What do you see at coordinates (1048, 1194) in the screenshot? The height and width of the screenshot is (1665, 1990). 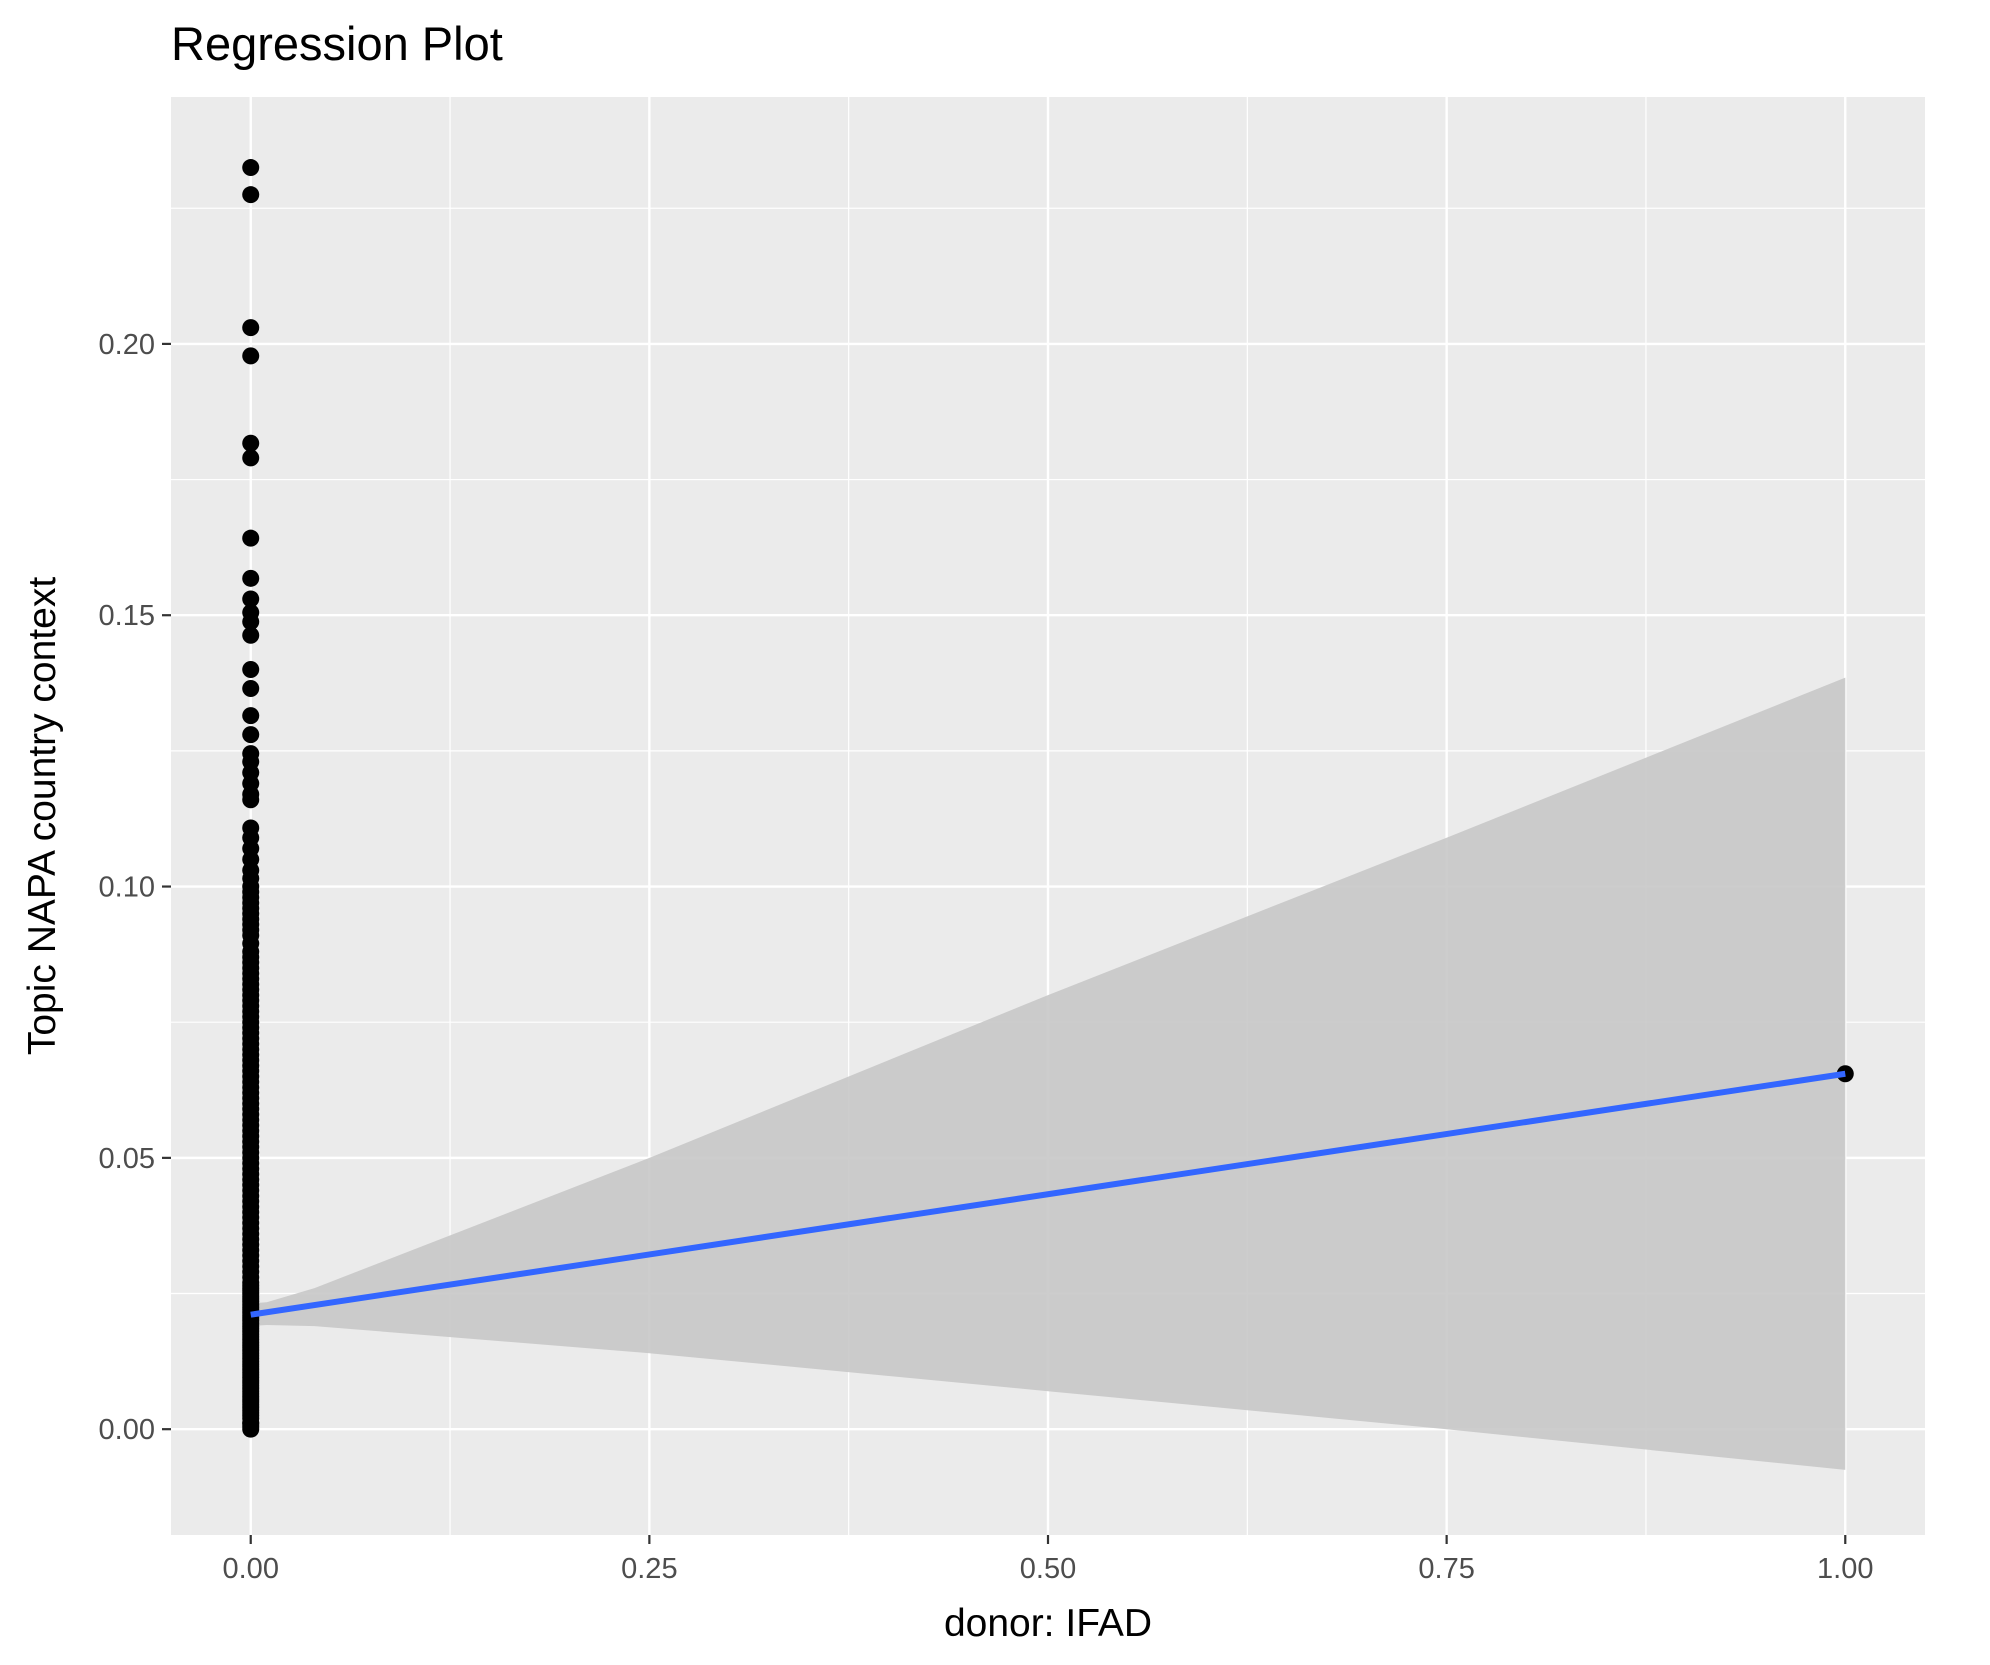 I see `regression-line` at bounding box center [1048, 1194].